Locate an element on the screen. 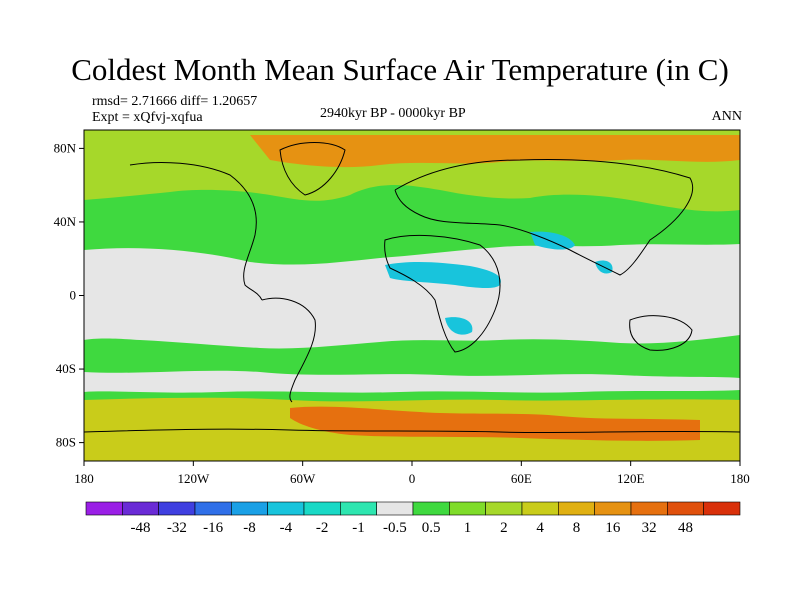 The height and width of the screenshot is (600, 800). colorbar-label: 2 is located at coordinates (504, 528).